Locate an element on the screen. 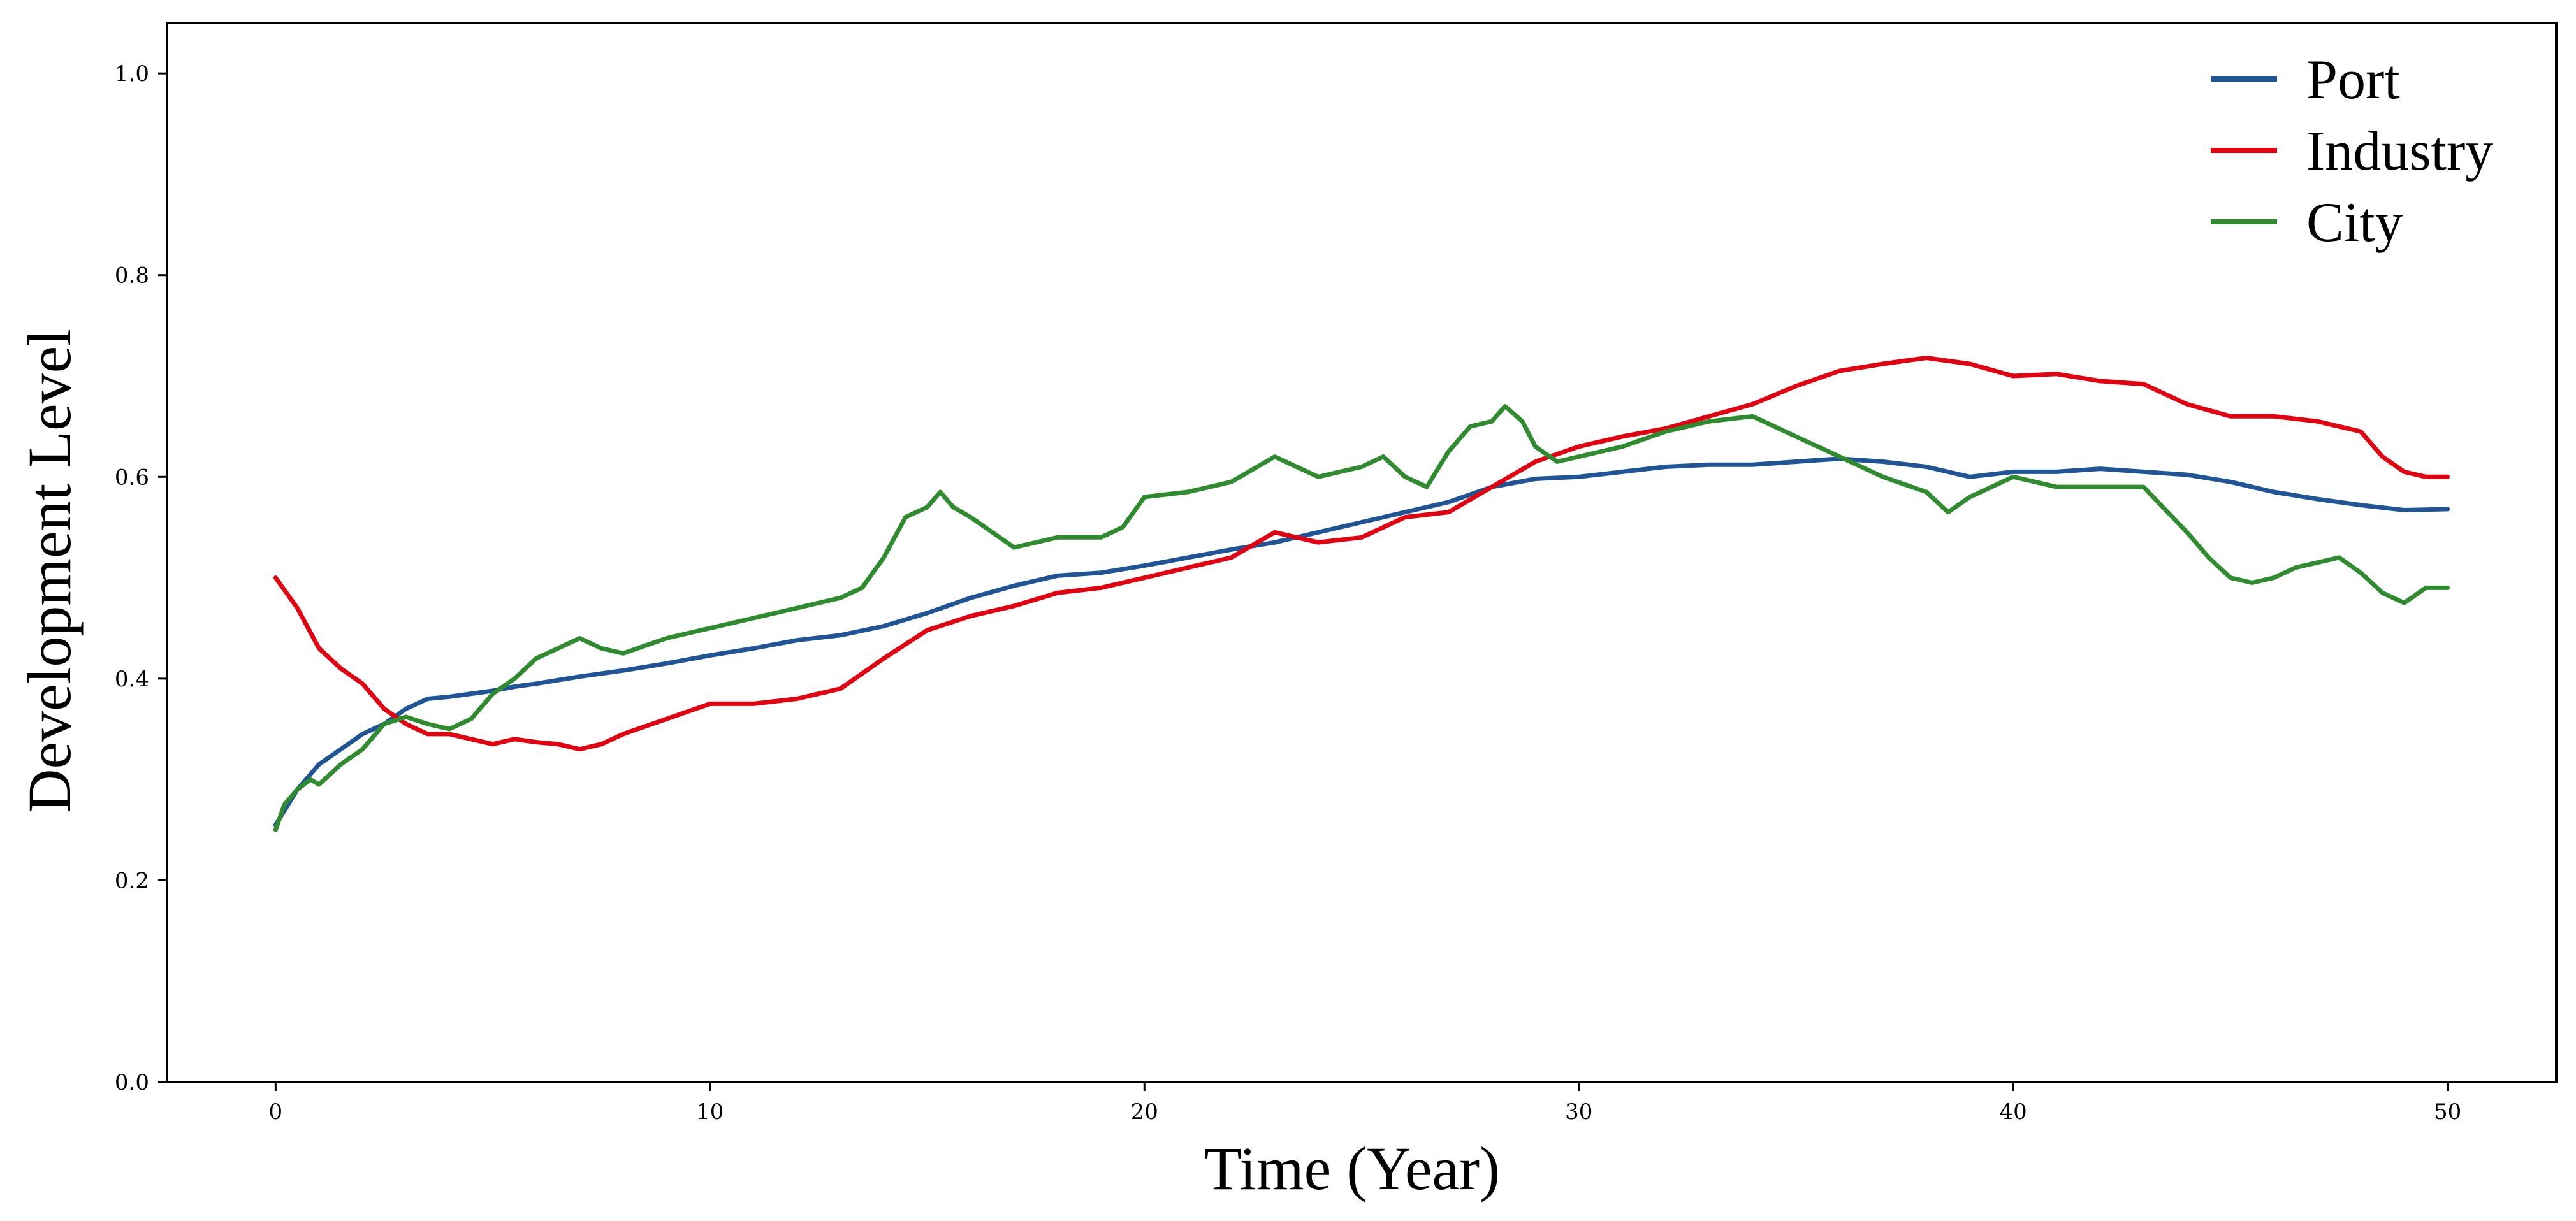 The height and width of the screenshot is (1221, 2576). y-axis-ticks: 0.0 0.2 0.4 0.6 0.8 1.0 is located at coordinates (141, 578).